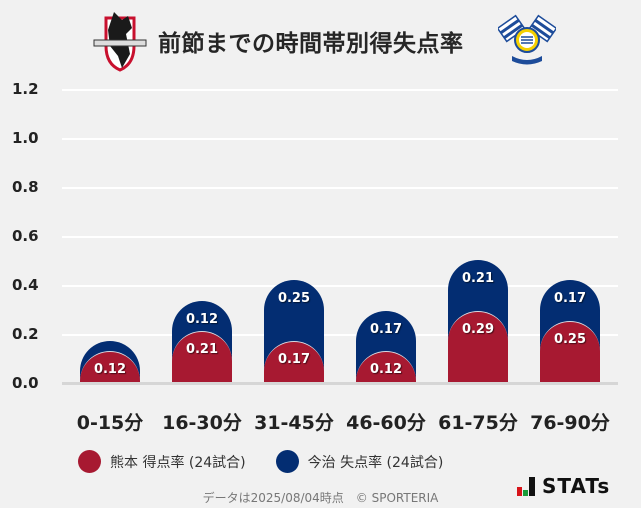  What do you see at coordinates (25, 334) in the screenshot?
I see `y-tick-label: 0.2` at bounding box center [25, 334].